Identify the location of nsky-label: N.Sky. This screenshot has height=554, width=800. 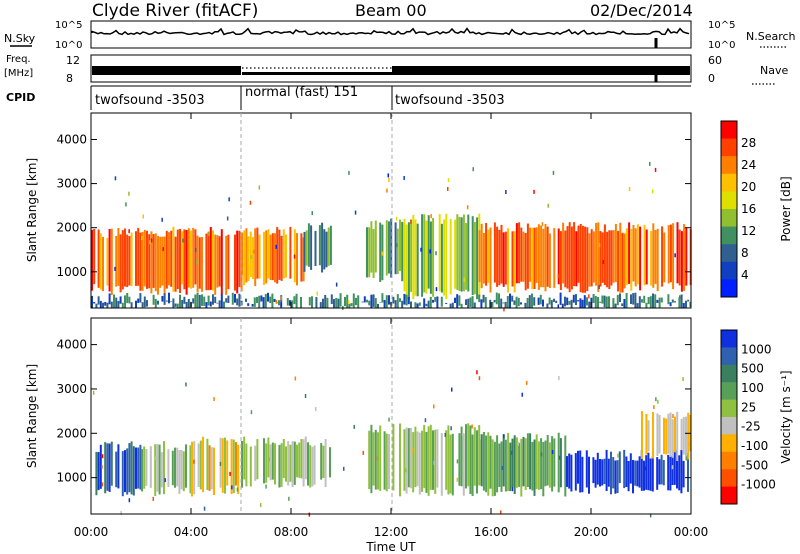
(20, 38).